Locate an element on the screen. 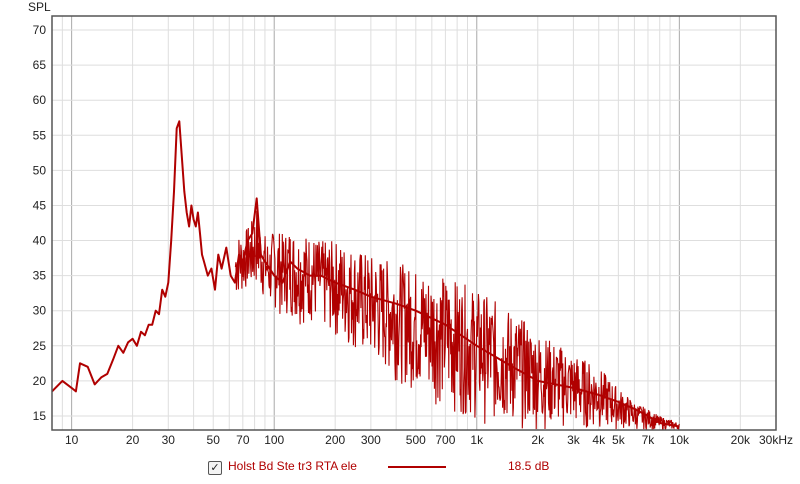  x-tick-label: 200 is located at coordinates (335, 440).